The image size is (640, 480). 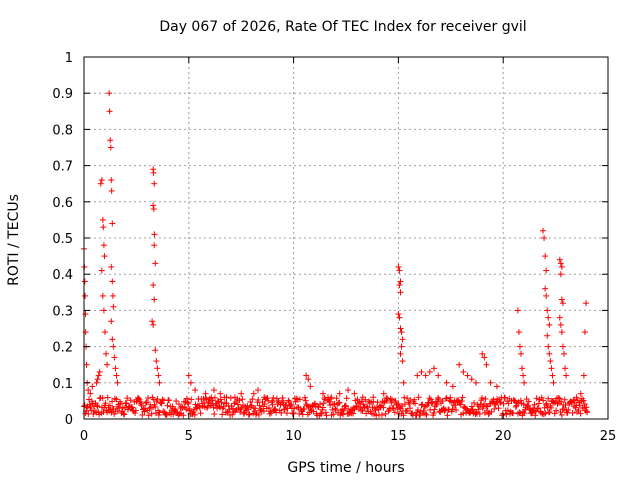 I want to click on y-tick-label: 0.9, so click(x=62, y=94).